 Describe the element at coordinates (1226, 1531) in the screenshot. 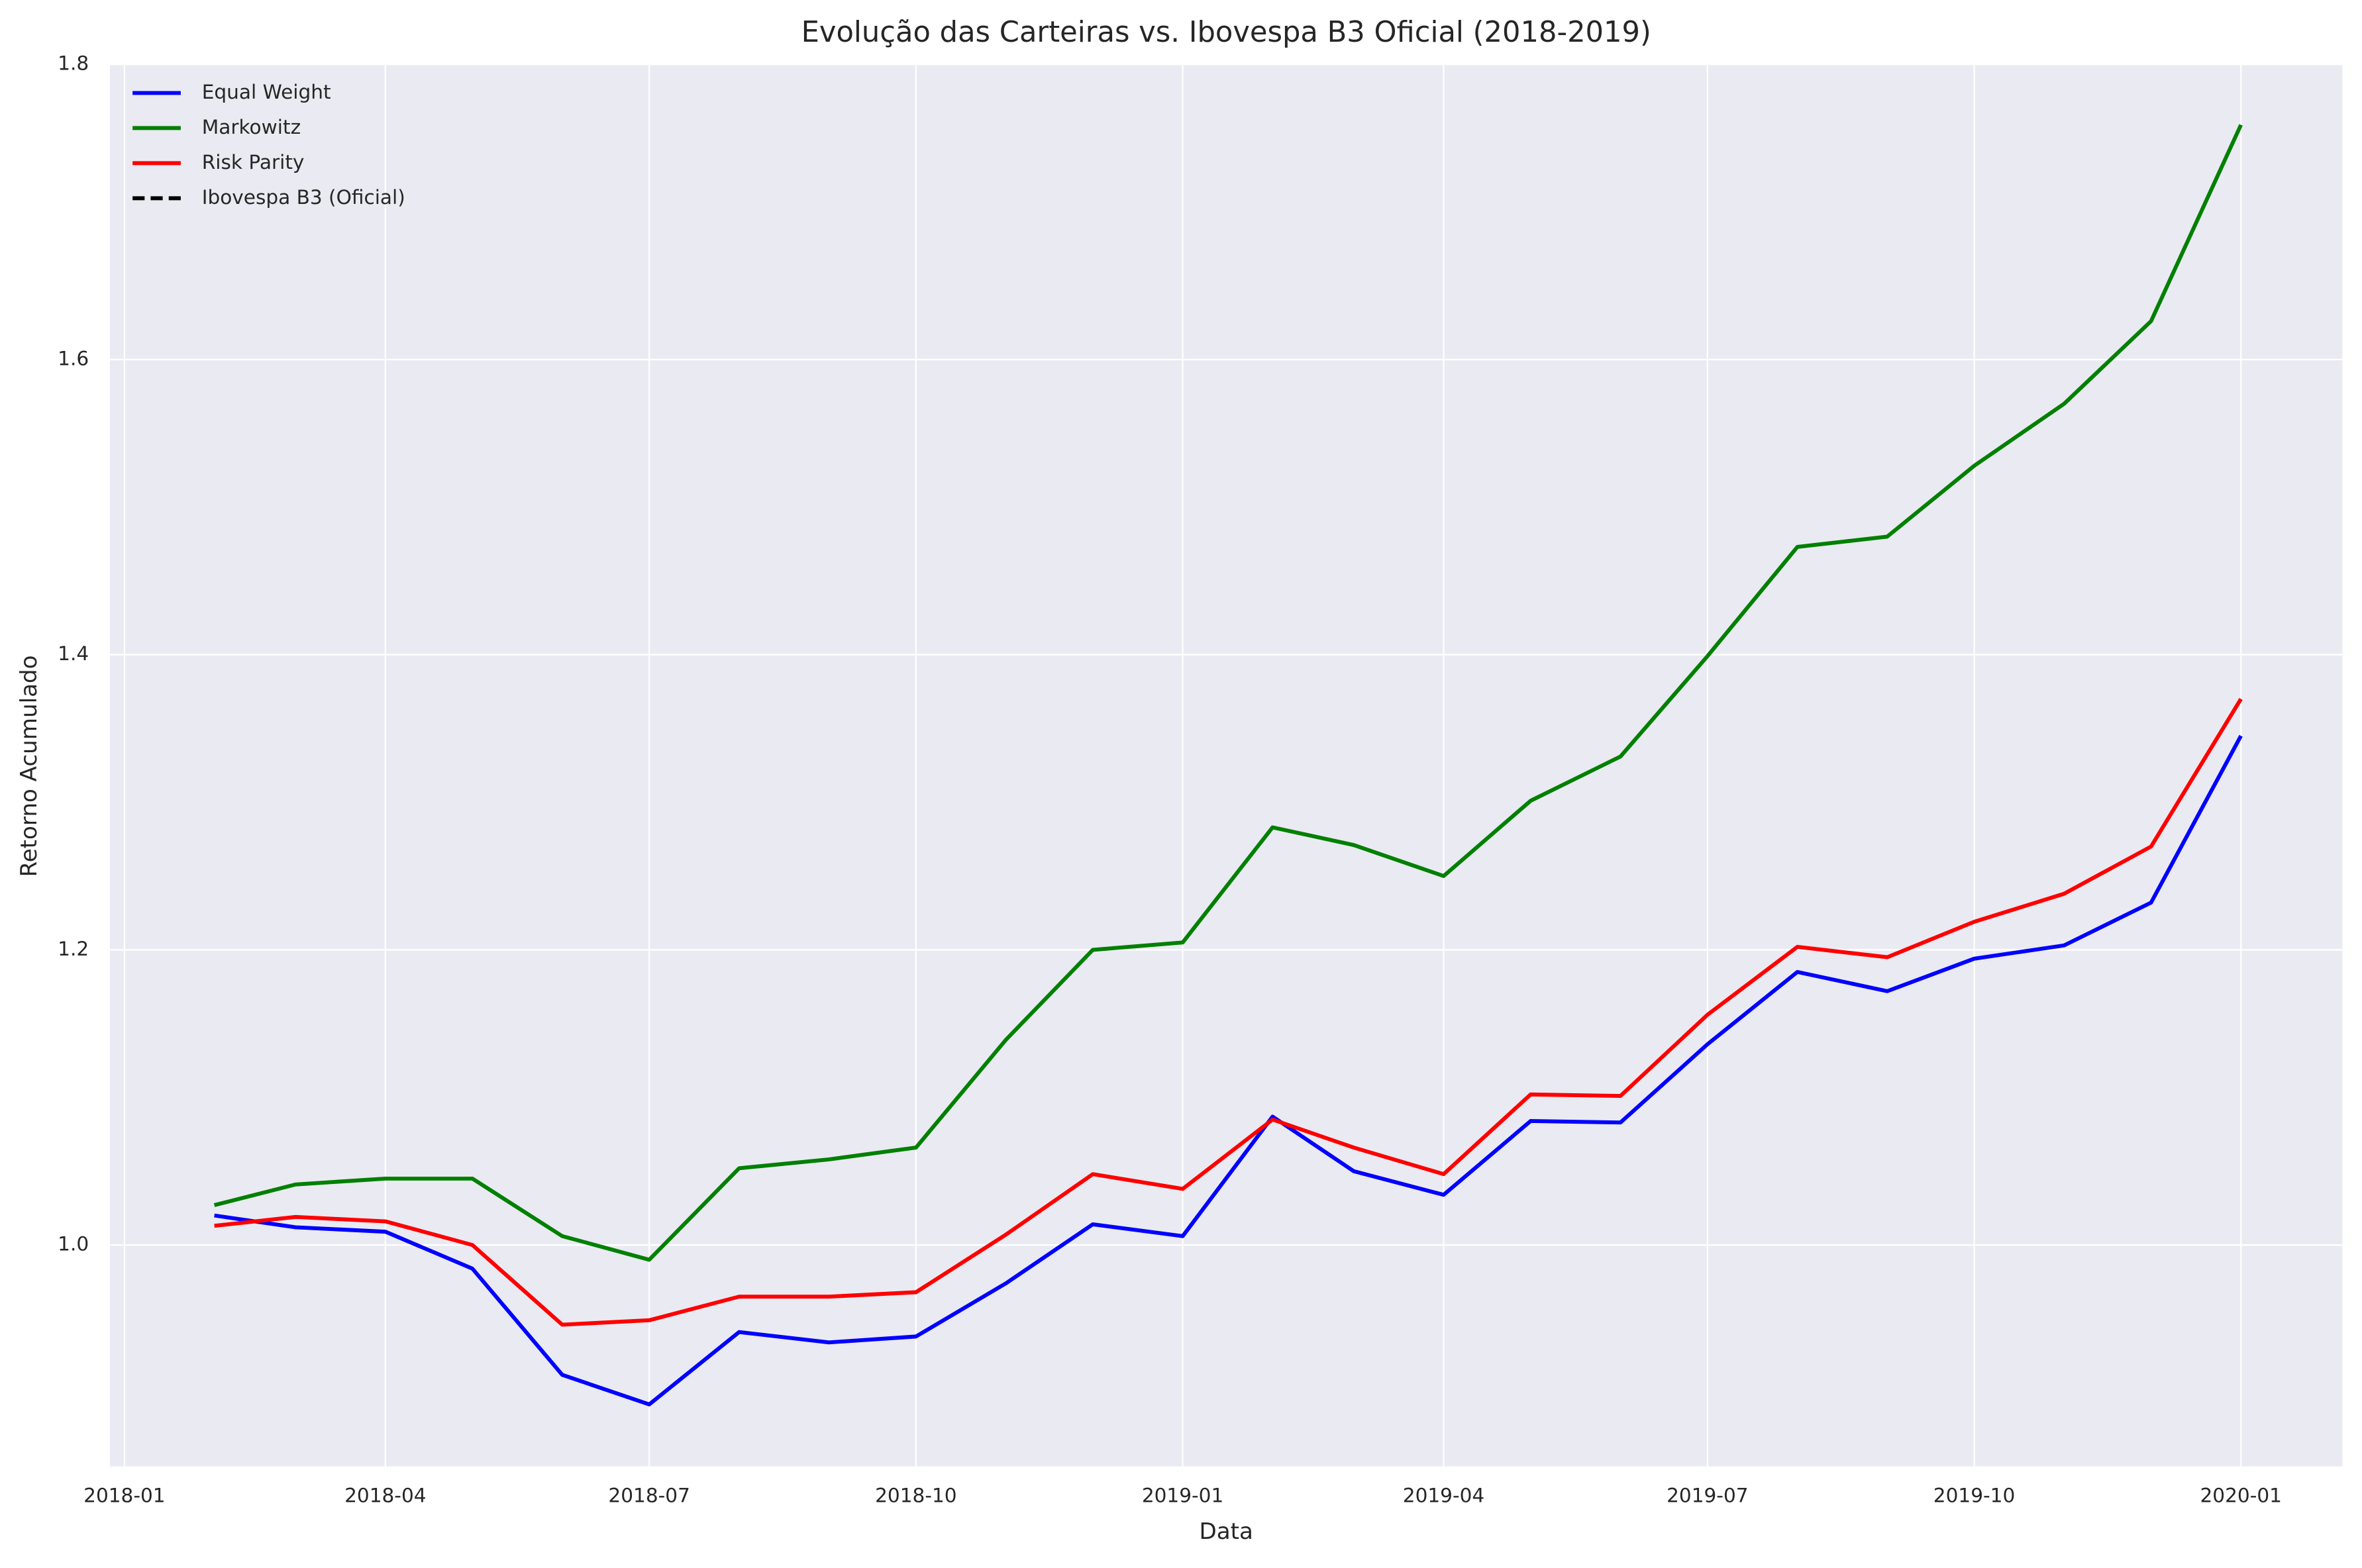

I see `x-axis-label: Data` at that location.